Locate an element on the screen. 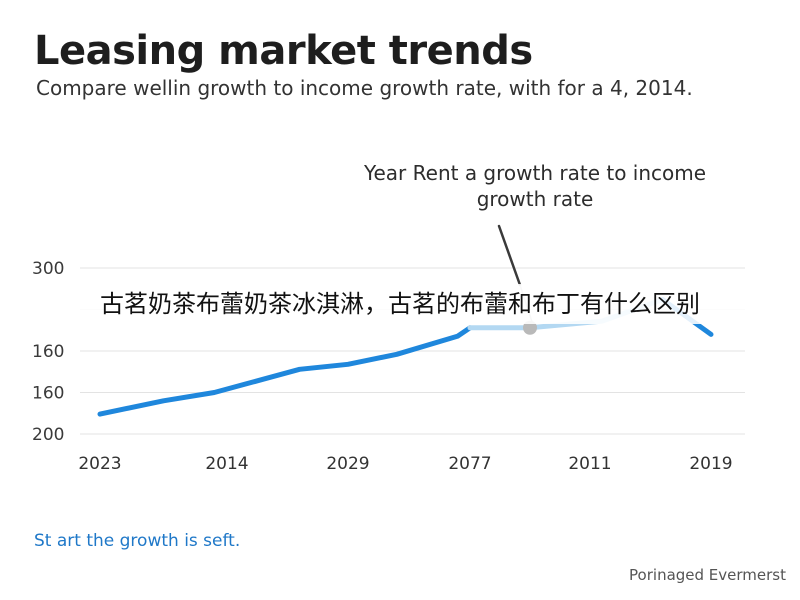 The width and height of the screenshot is (800, 600). x-tick-label: 2014 is located at coordinates (226, 464).